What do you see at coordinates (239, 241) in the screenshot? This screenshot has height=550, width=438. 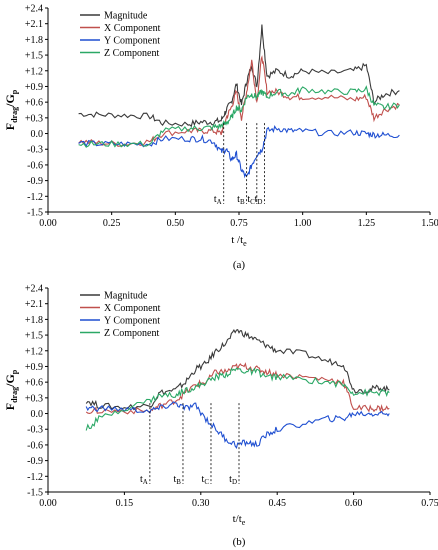 I see `x-axis-label: t /te` at bounding box center [239, 241].